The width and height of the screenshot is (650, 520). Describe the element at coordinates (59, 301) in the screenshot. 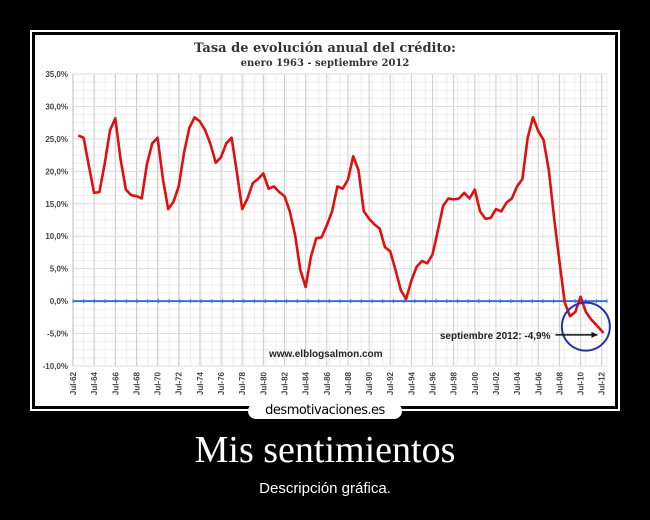

I see `y-tick-label: 0,0%` at that location.